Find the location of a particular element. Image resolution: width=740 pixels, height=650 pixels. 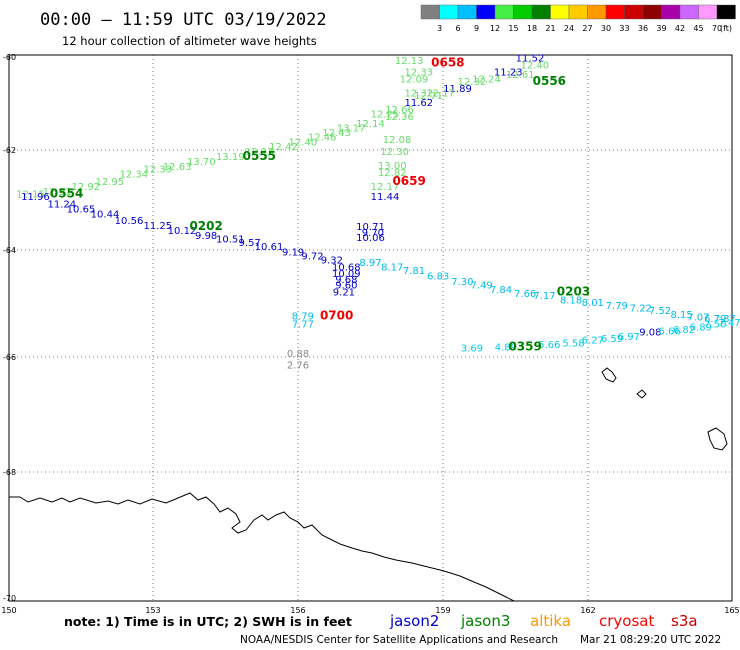

longitude-label: 159 is located at coordinates (442, 610).